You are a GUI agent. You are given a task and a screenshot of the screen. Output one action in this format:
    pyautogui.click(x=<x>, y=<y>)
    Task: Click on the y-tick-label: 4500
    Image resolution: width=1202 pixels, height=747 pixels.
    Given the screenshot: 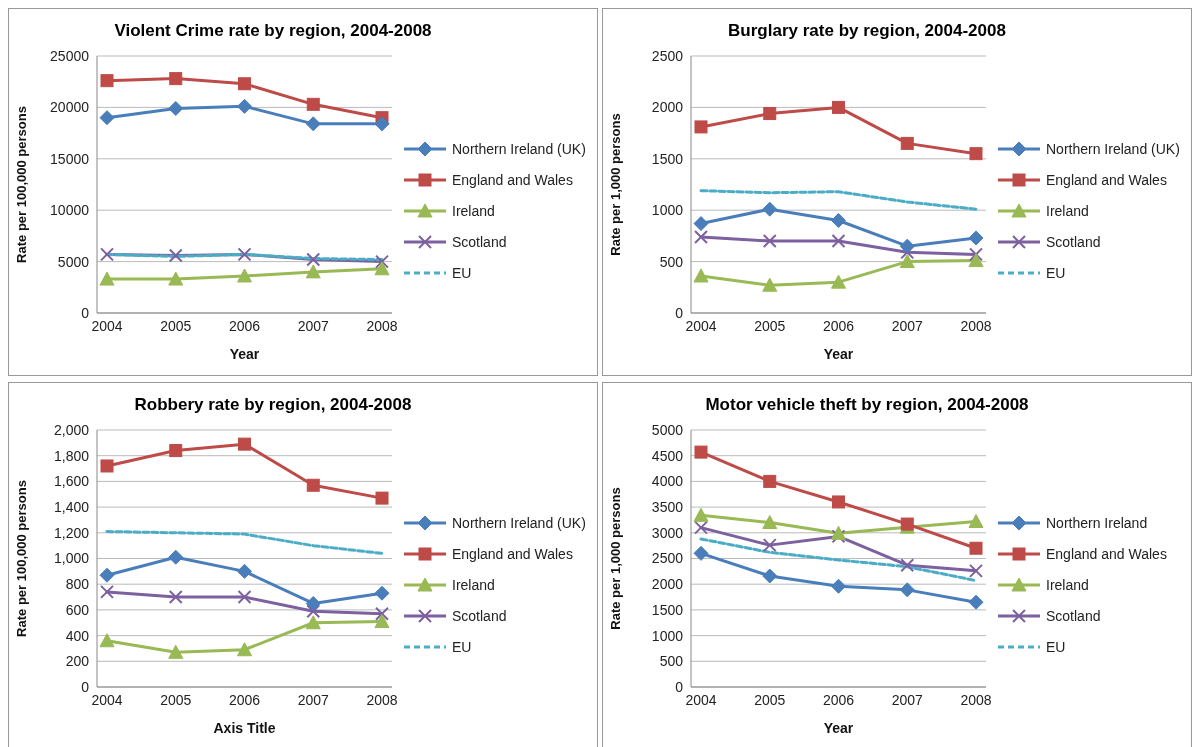 What is the action you would take?
    pyautogui.click(x=667, y=455)
    